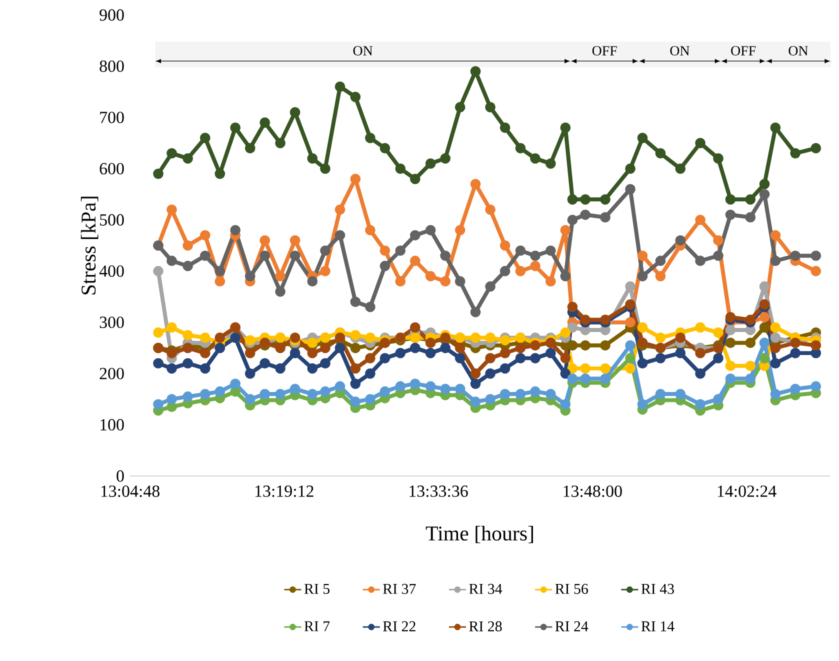 This screenshot has width=839, height=661. I want to click on y-tick-label: 500, so click(112, 220).